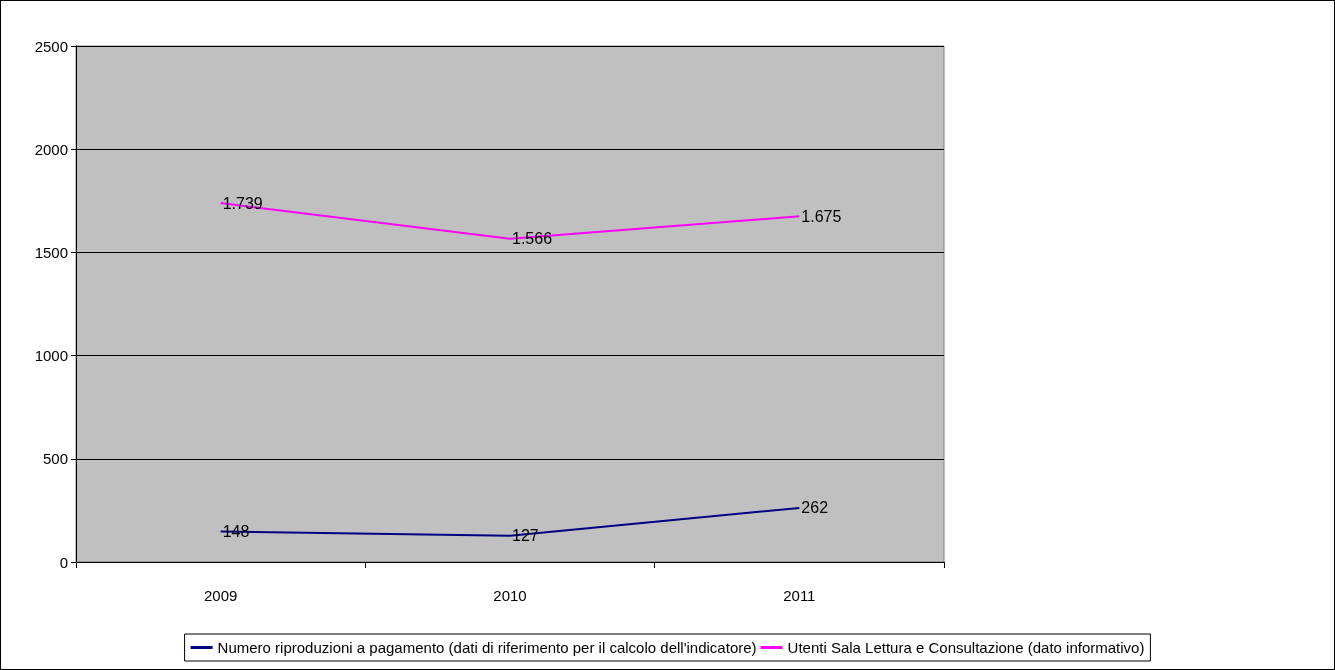 The image size is (1335, 670). Describe the element at coordinates (815, 508) in the screenshot. I see `data-label: 262` at that location.